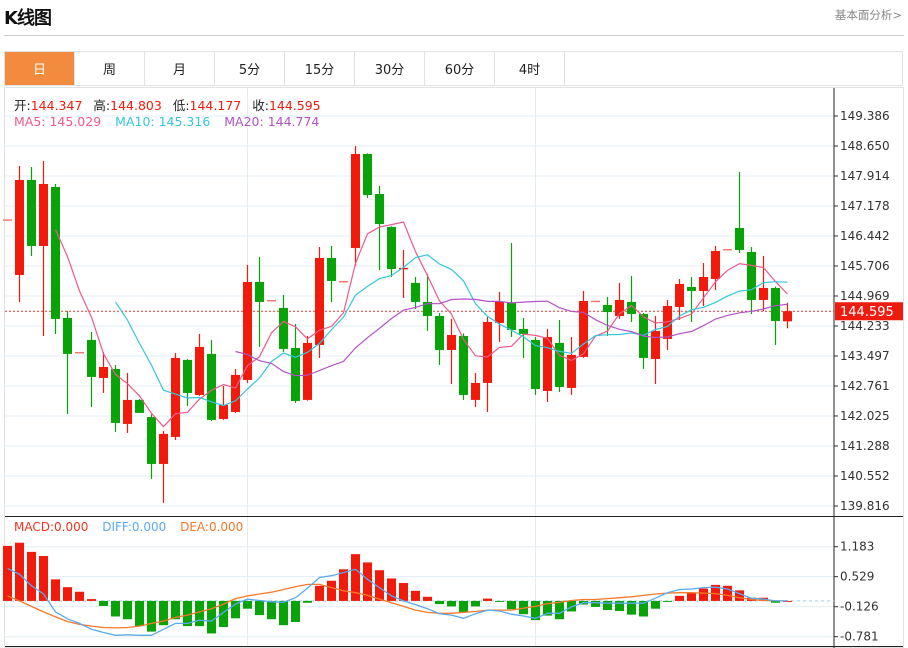  What do you see at coordinates (40, 68) in the screenshot?
I see `tab-day: 日` at bounding box center [40, 68].